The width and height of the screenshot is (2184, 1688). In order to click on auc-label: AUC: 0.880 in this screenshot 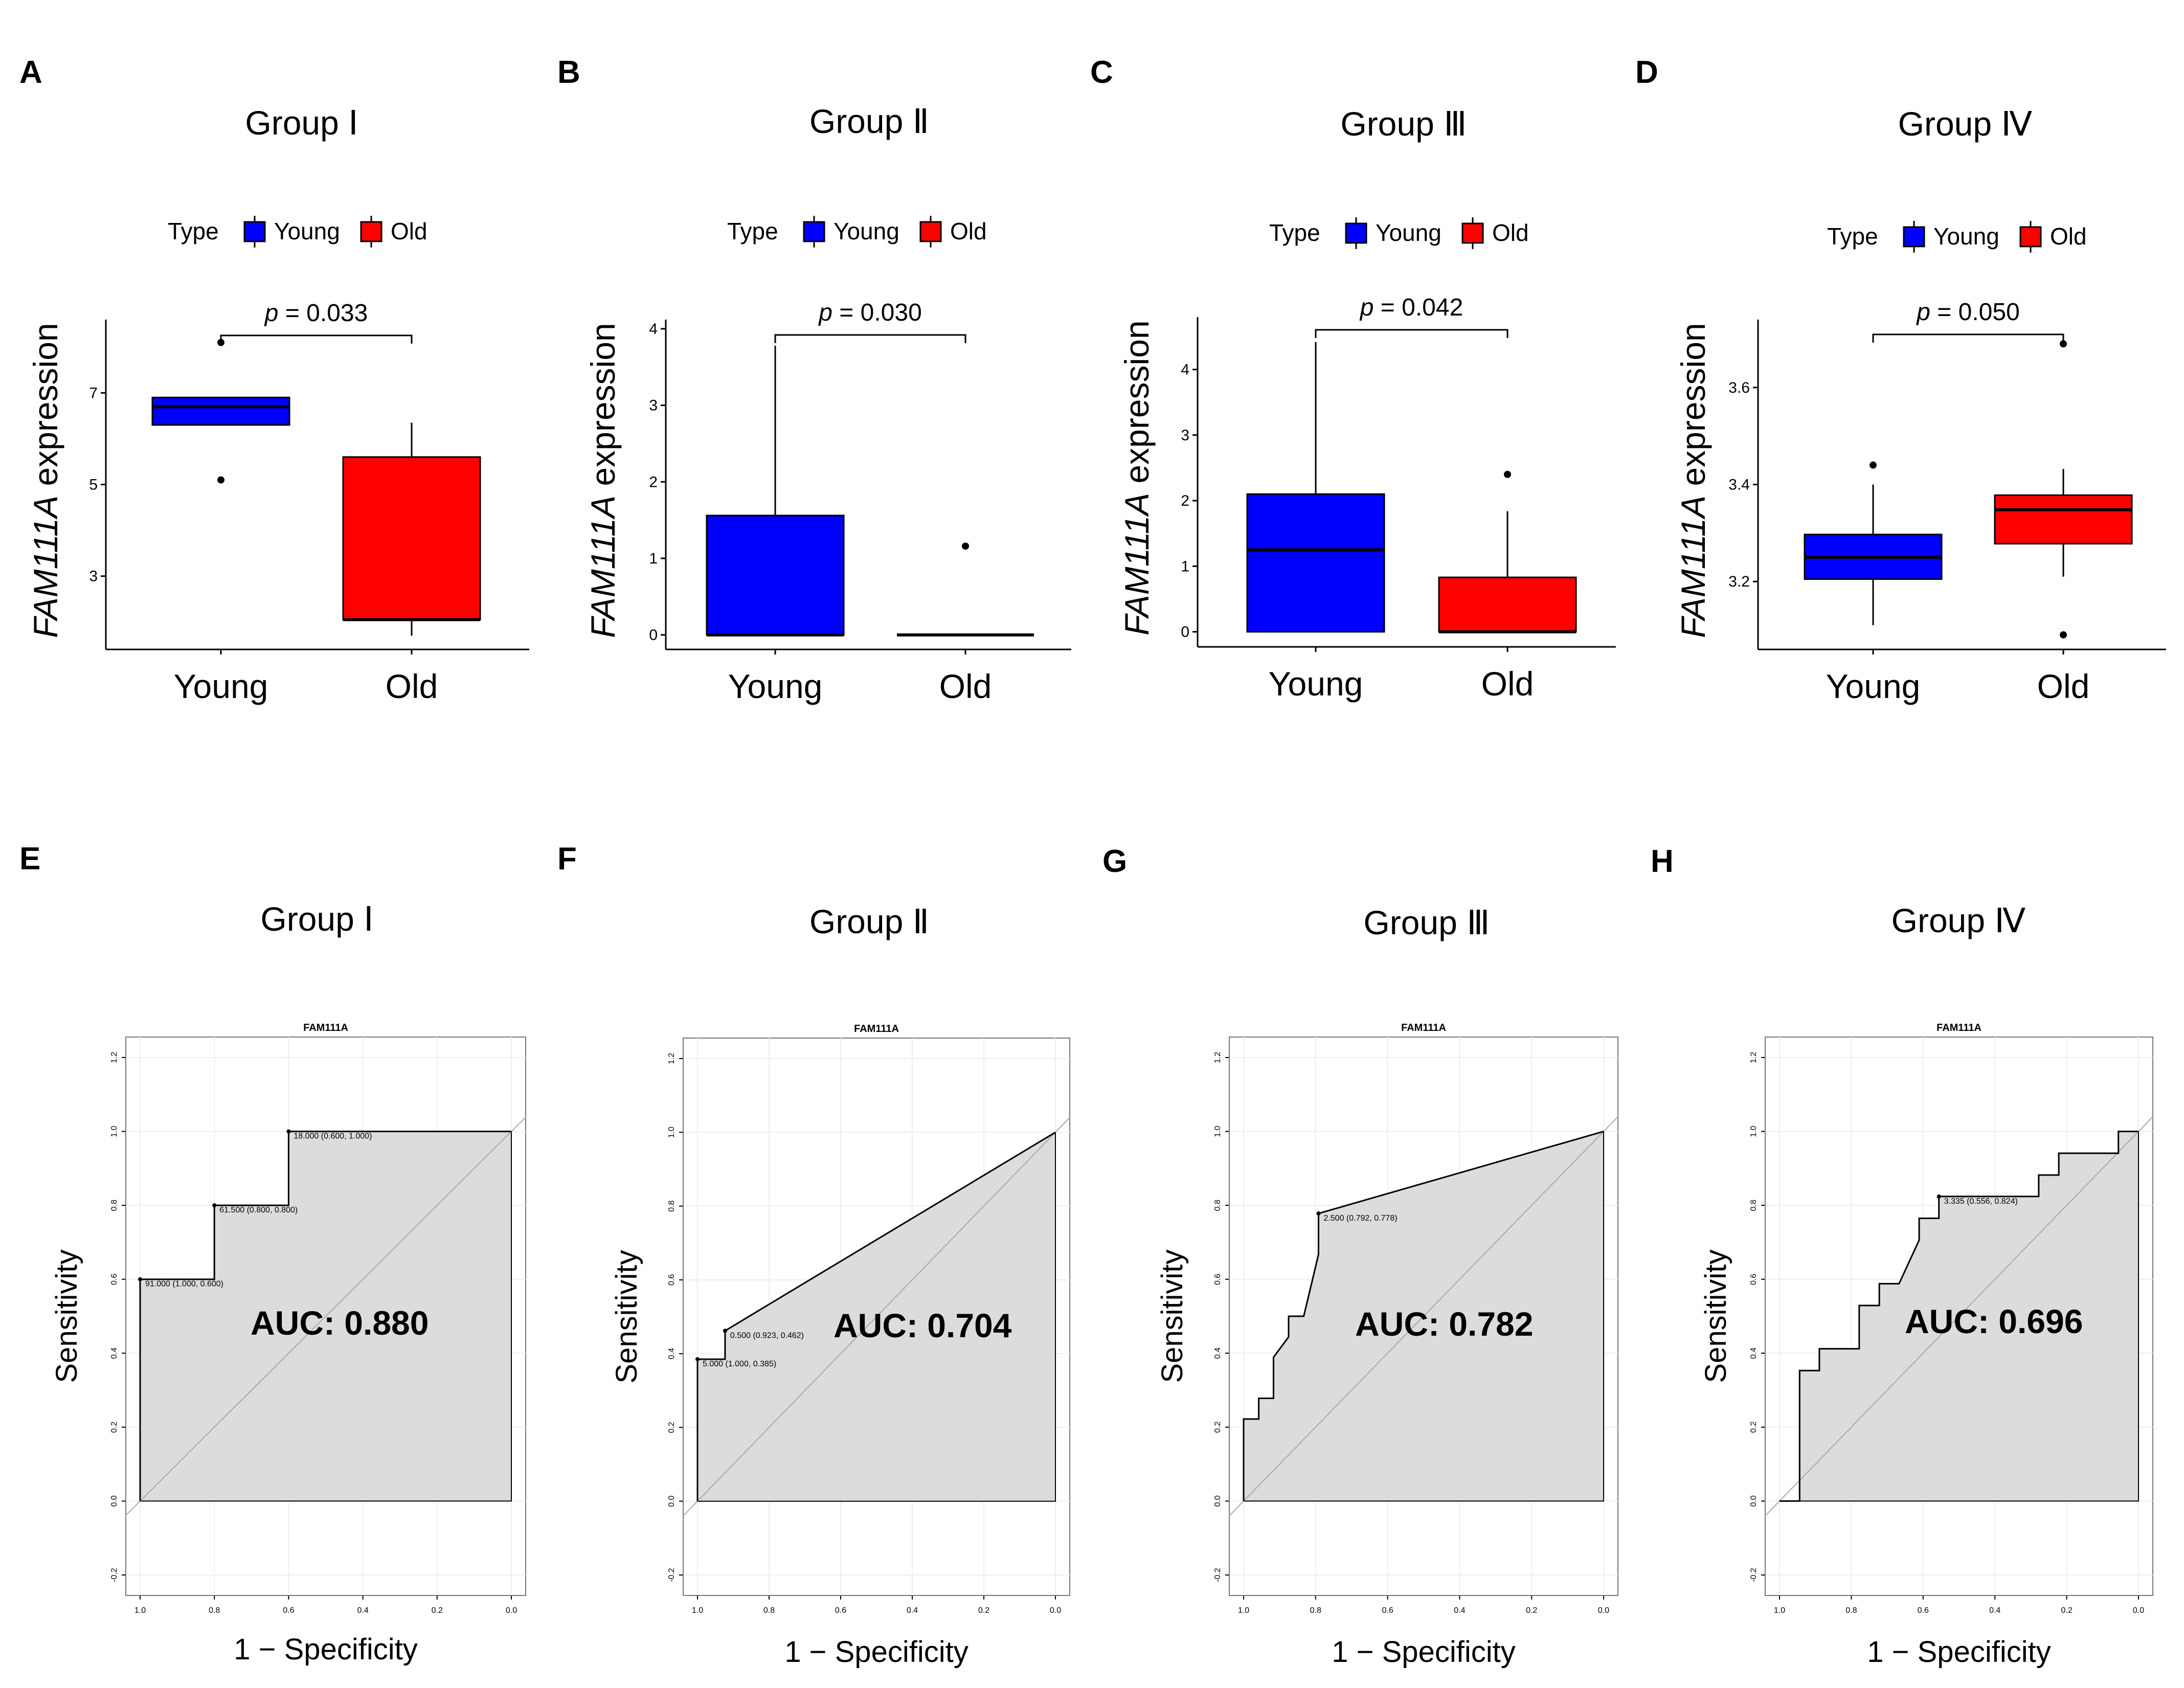, I will do `click(340, 1323)`.